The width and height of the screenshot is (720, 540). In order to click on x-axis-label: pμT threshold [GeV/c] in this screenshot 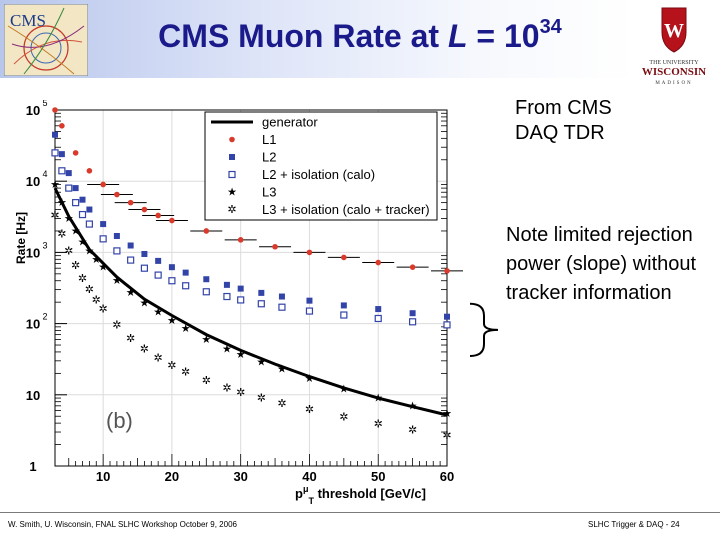, I will do `click(360, 494)`.